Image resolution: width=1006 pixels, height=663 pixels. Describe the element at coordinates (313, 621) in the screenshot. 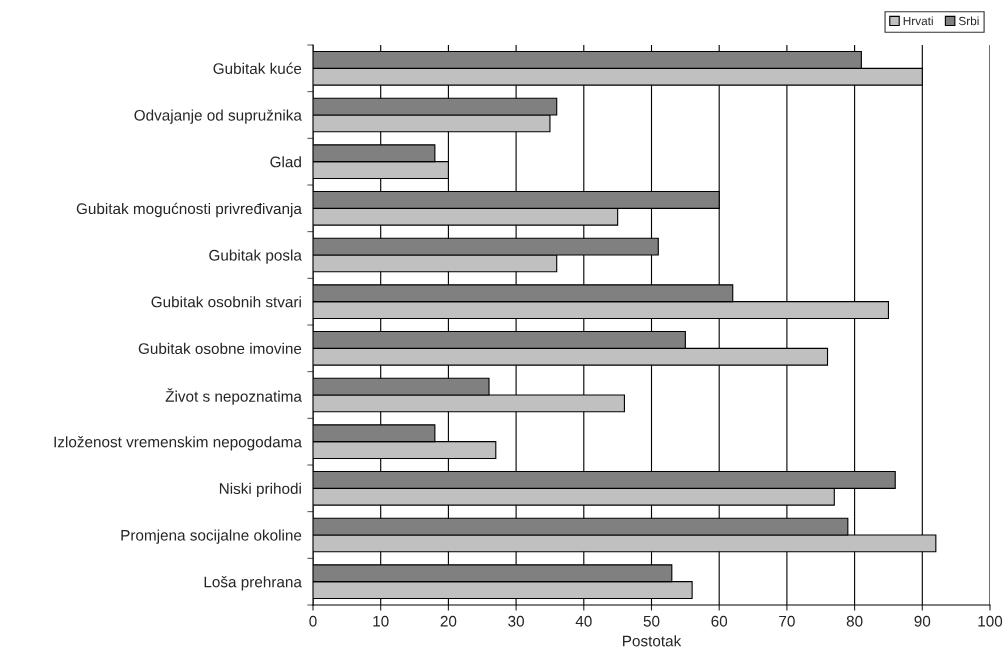

I see `x-tick-label: 0` at that location.